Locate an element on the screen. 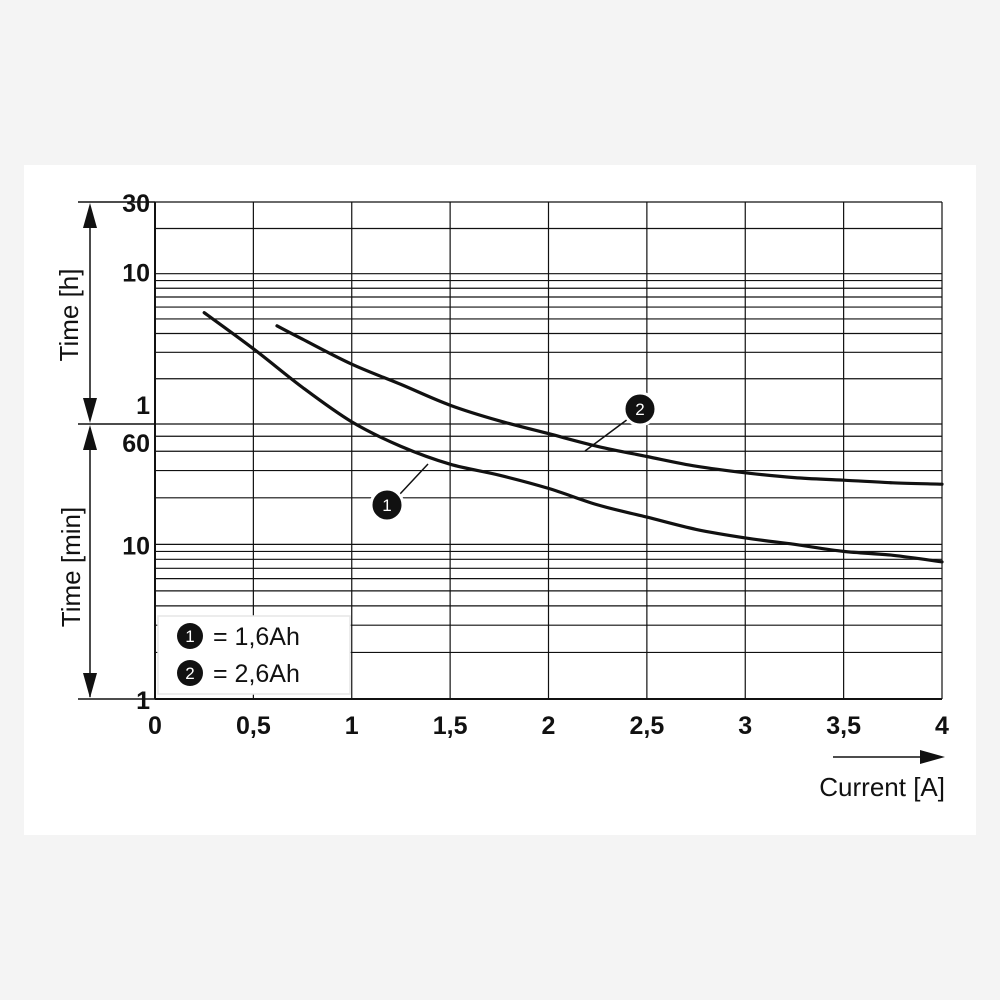  curve-1-marker-icon is located at coordinates (387, 505).